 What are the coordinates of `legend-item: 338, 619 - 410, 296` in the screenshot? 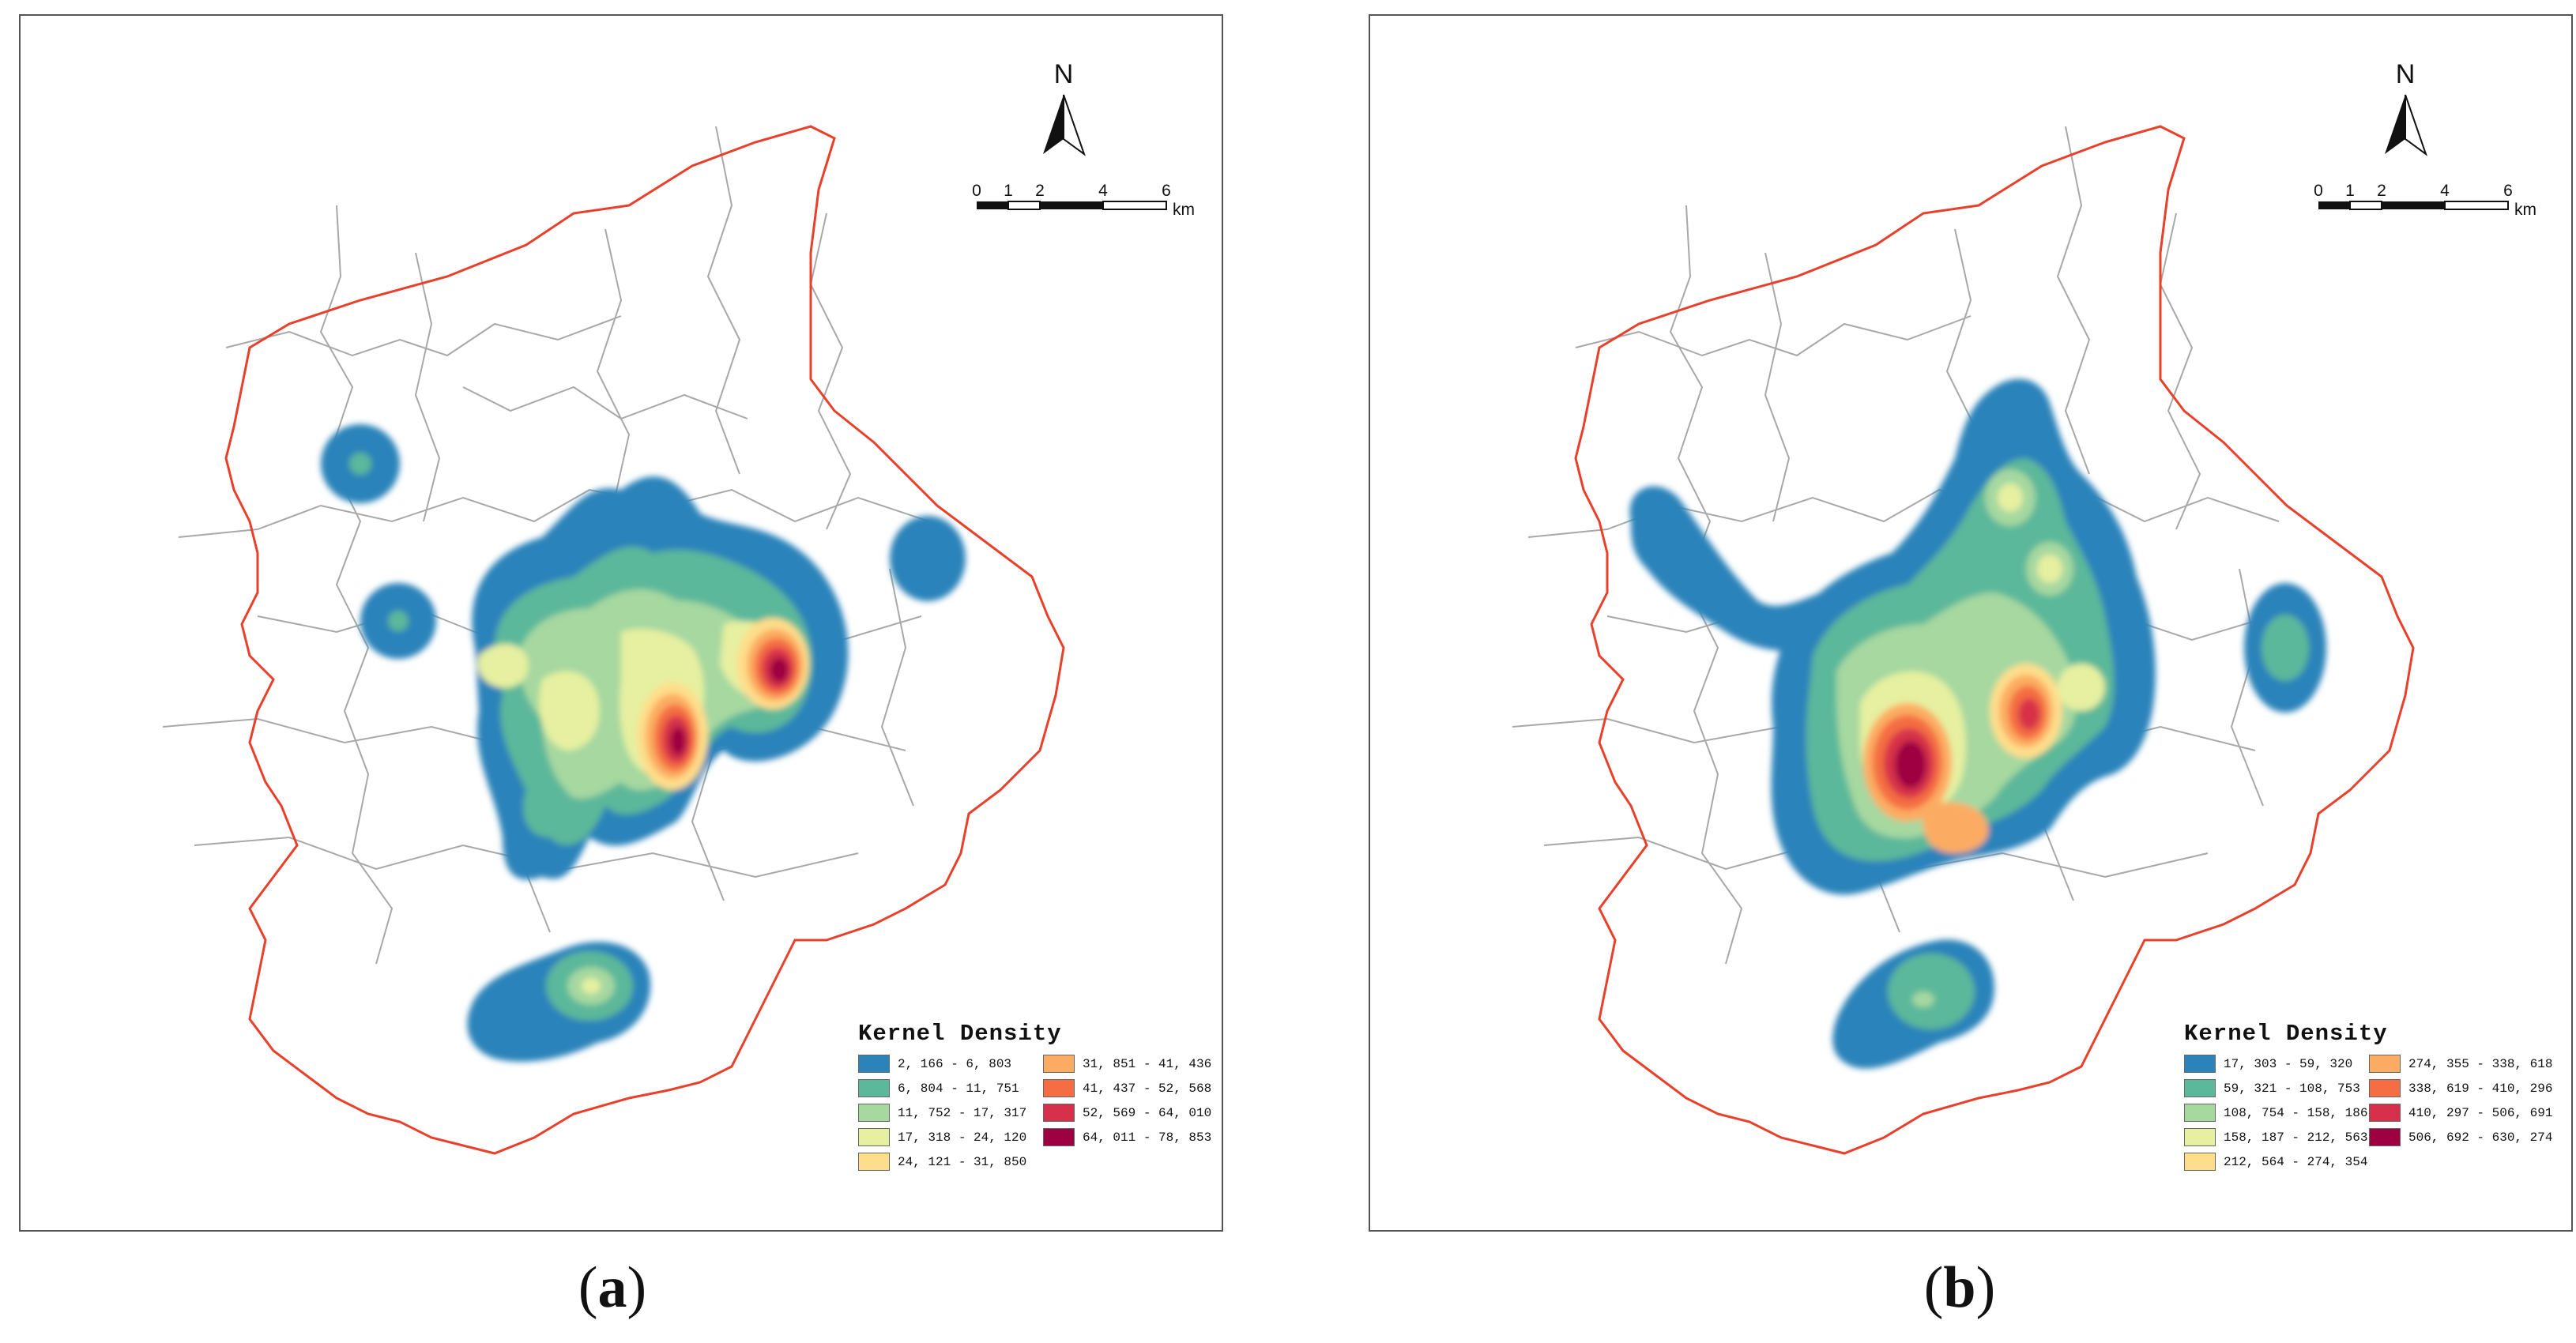 It's located at (2460, 1088).